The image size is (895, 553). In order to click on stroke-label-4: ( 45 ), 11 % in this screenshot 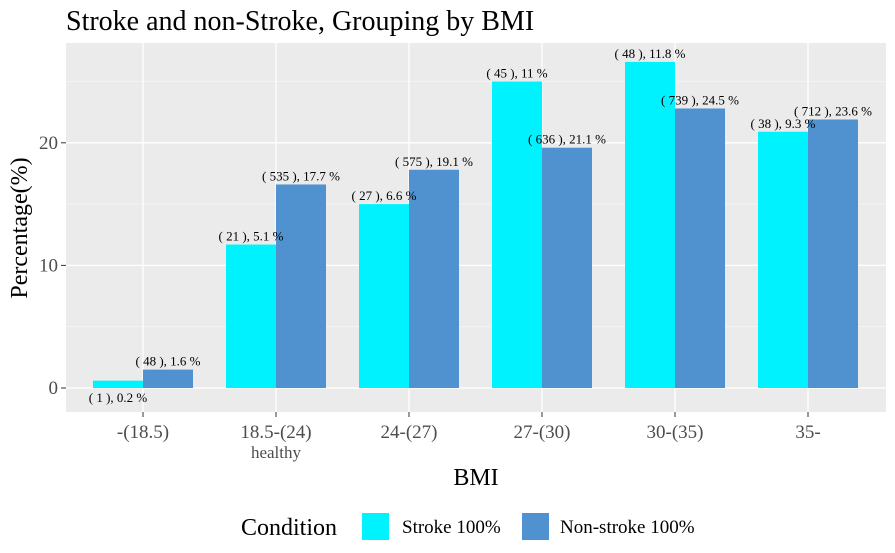, I will do `click(516, 73)`.